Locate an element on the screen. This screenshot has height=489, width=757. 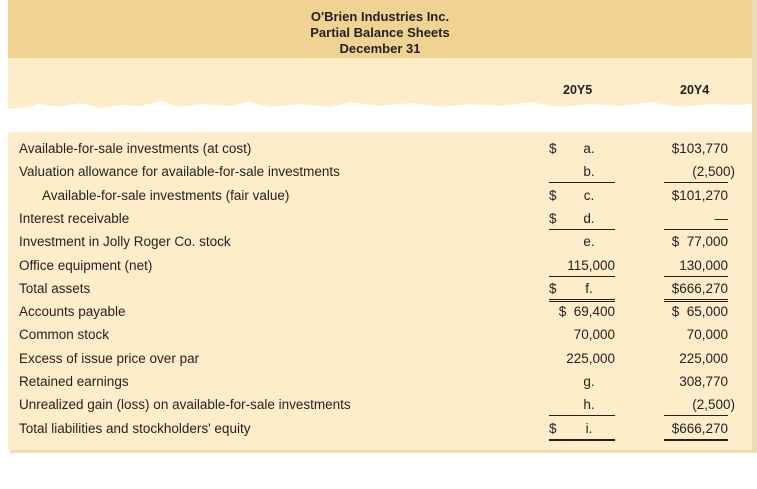
cell-20y5: 70,000 is located at coordinates (582, 335).